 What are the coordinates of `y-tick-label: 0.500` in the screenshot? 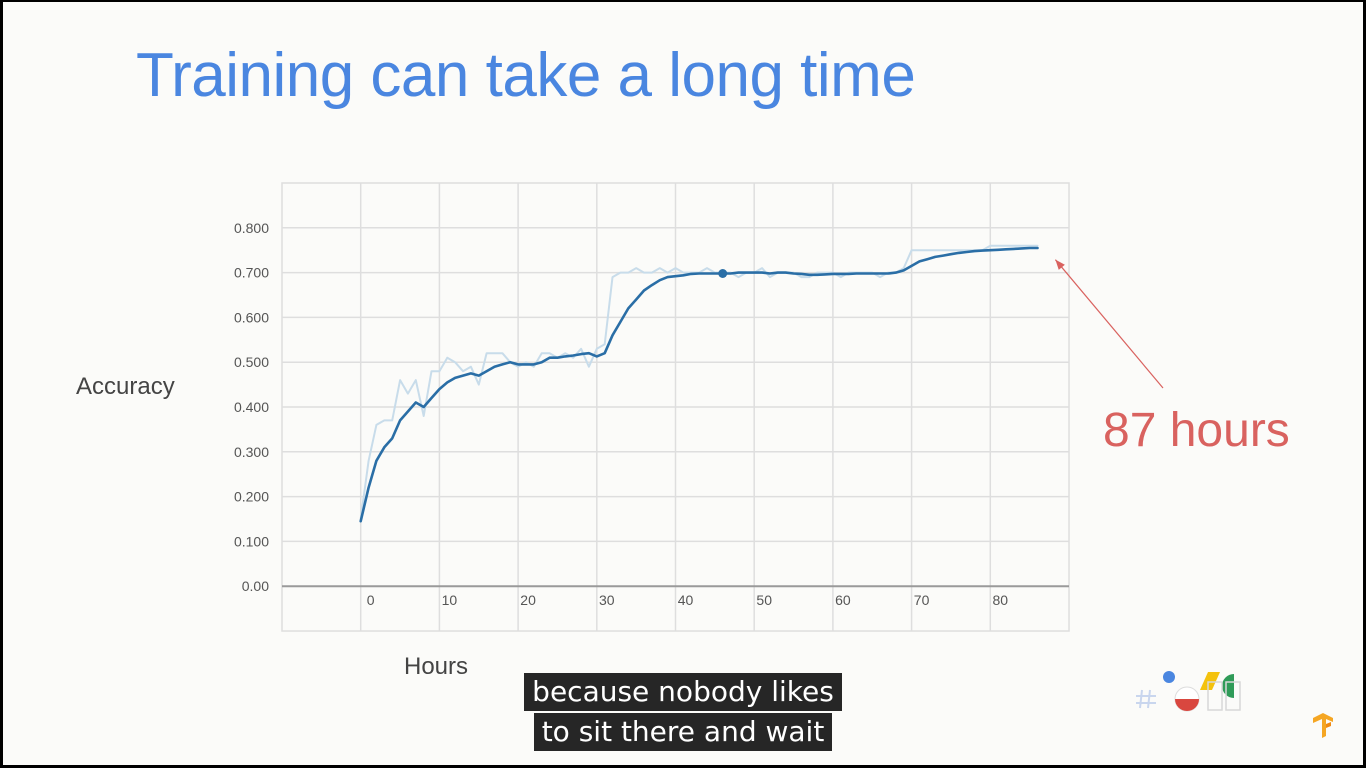 It's located at (251, 362).